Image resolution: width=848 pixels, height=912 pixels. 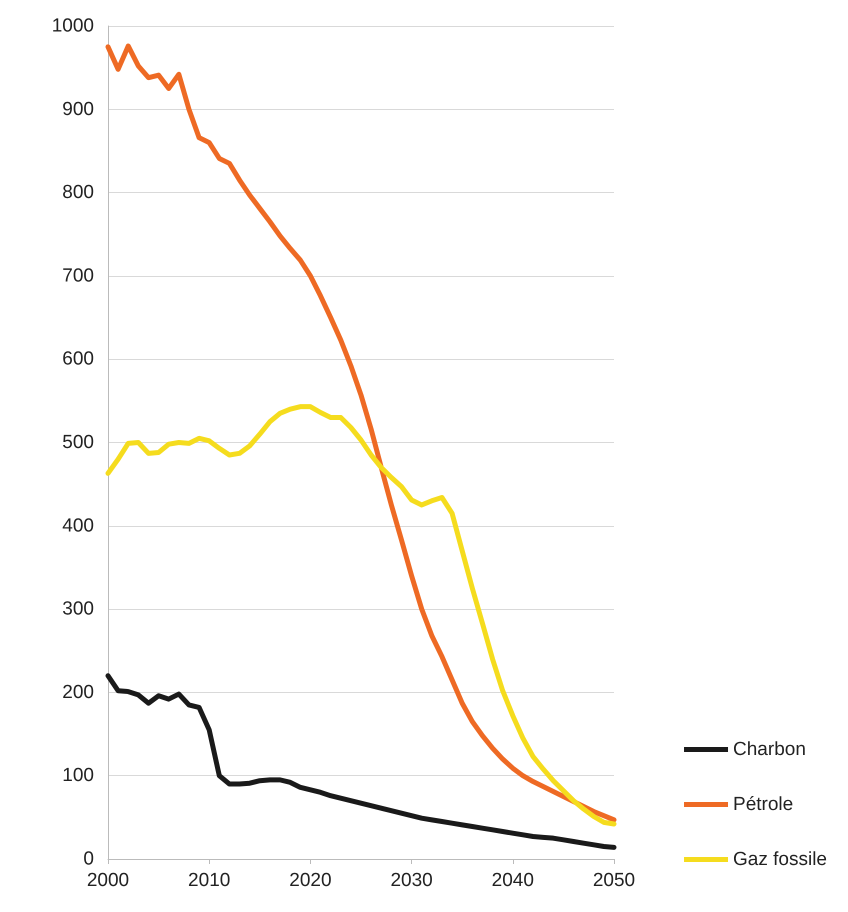 I want to click on y-tick-label: 500, so click(x=78, y=442).